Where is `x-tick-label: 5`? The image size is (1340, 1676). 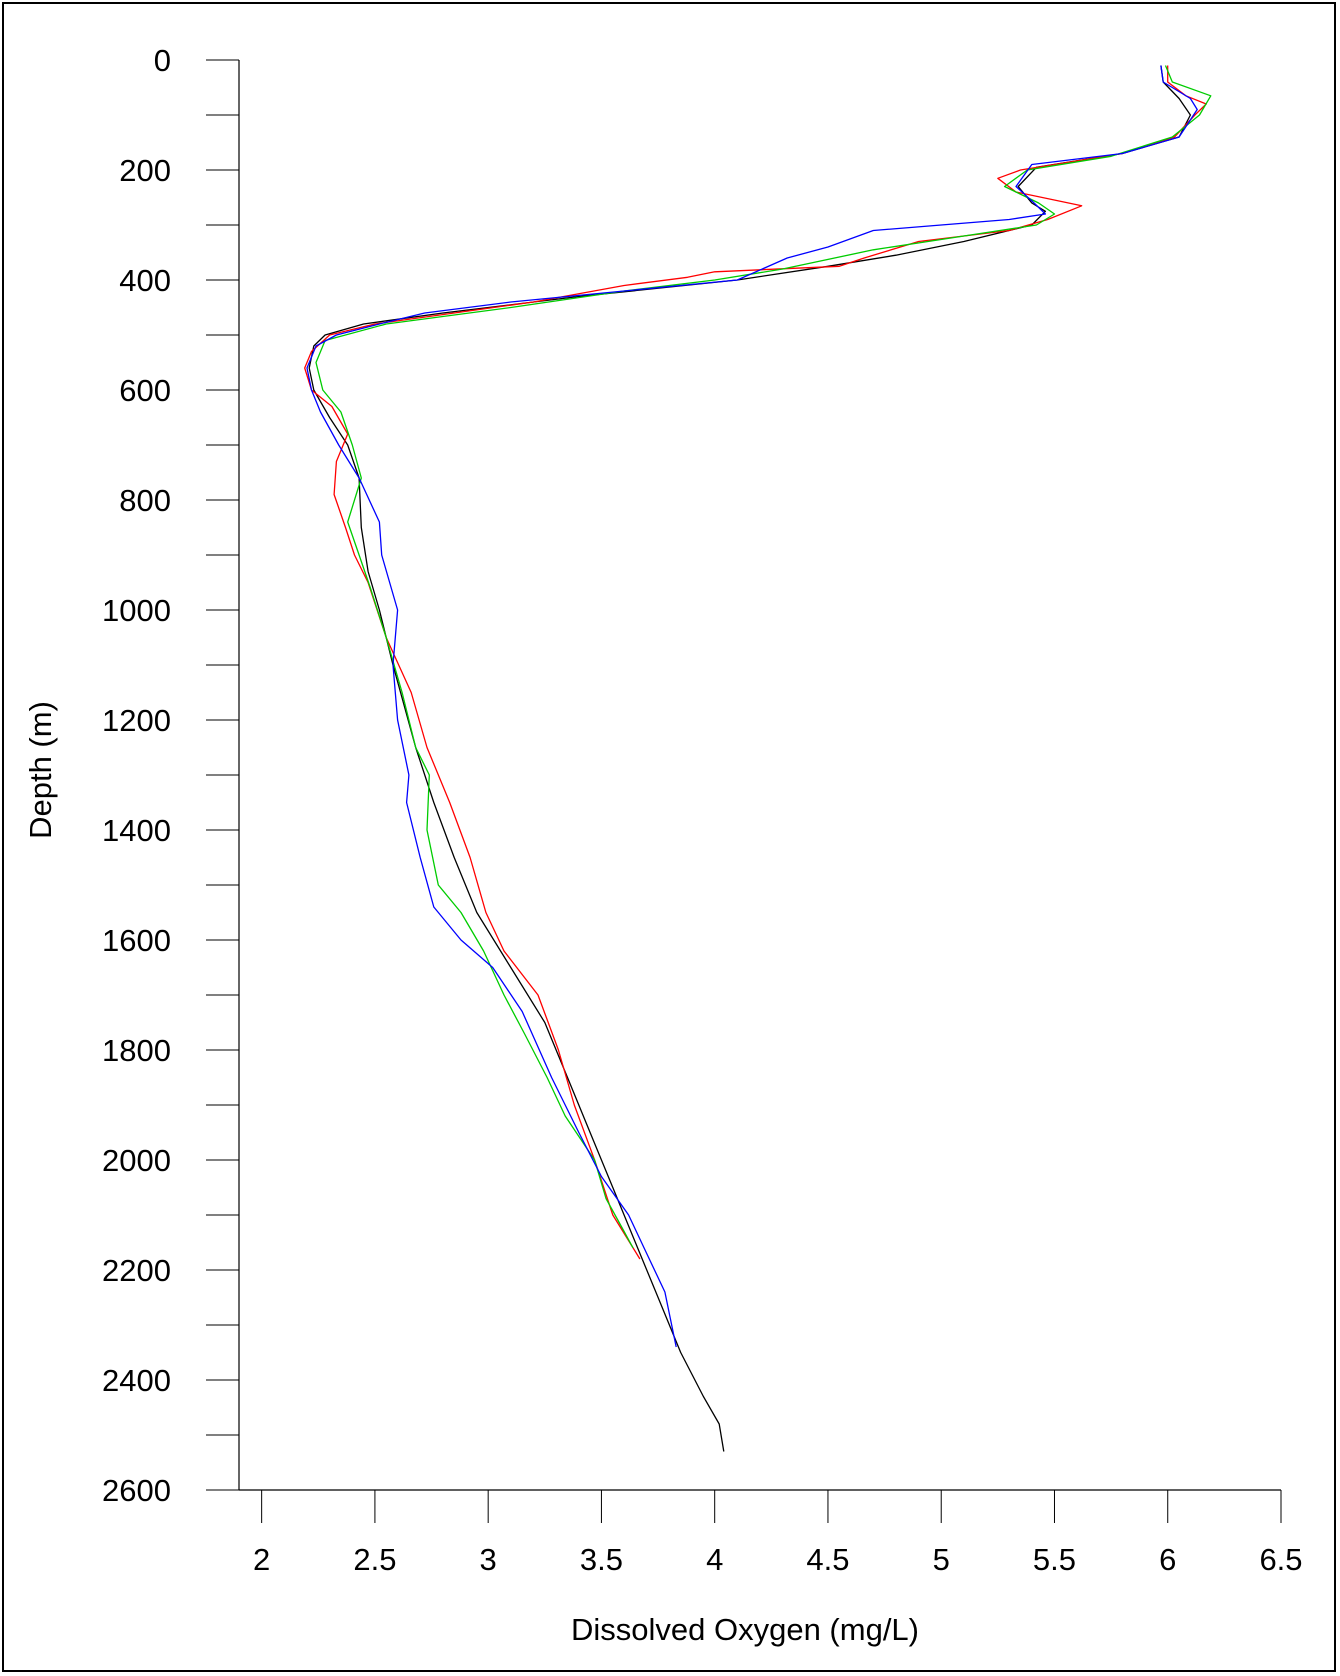 x-tick-label: 5 is located at coordinates (941, 1559).